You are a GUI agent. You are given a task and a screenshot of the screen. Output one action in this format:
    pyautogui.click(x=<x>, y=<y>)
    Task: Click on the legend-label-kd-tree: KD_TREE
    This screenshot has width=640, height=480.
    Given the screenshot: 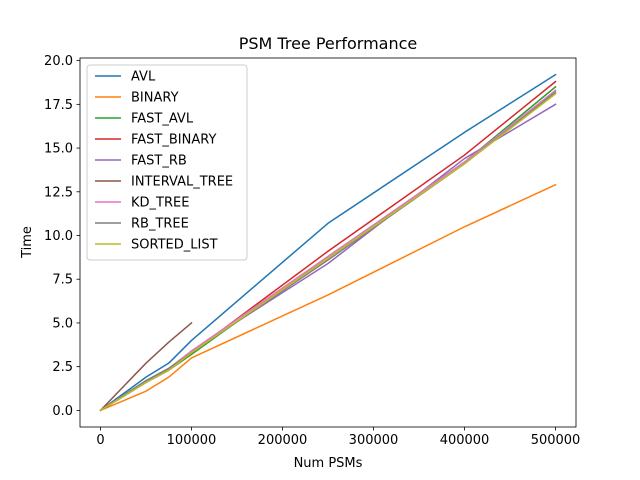 What is the action you would take?
    pyautogui.click(x=160, y=203)
    